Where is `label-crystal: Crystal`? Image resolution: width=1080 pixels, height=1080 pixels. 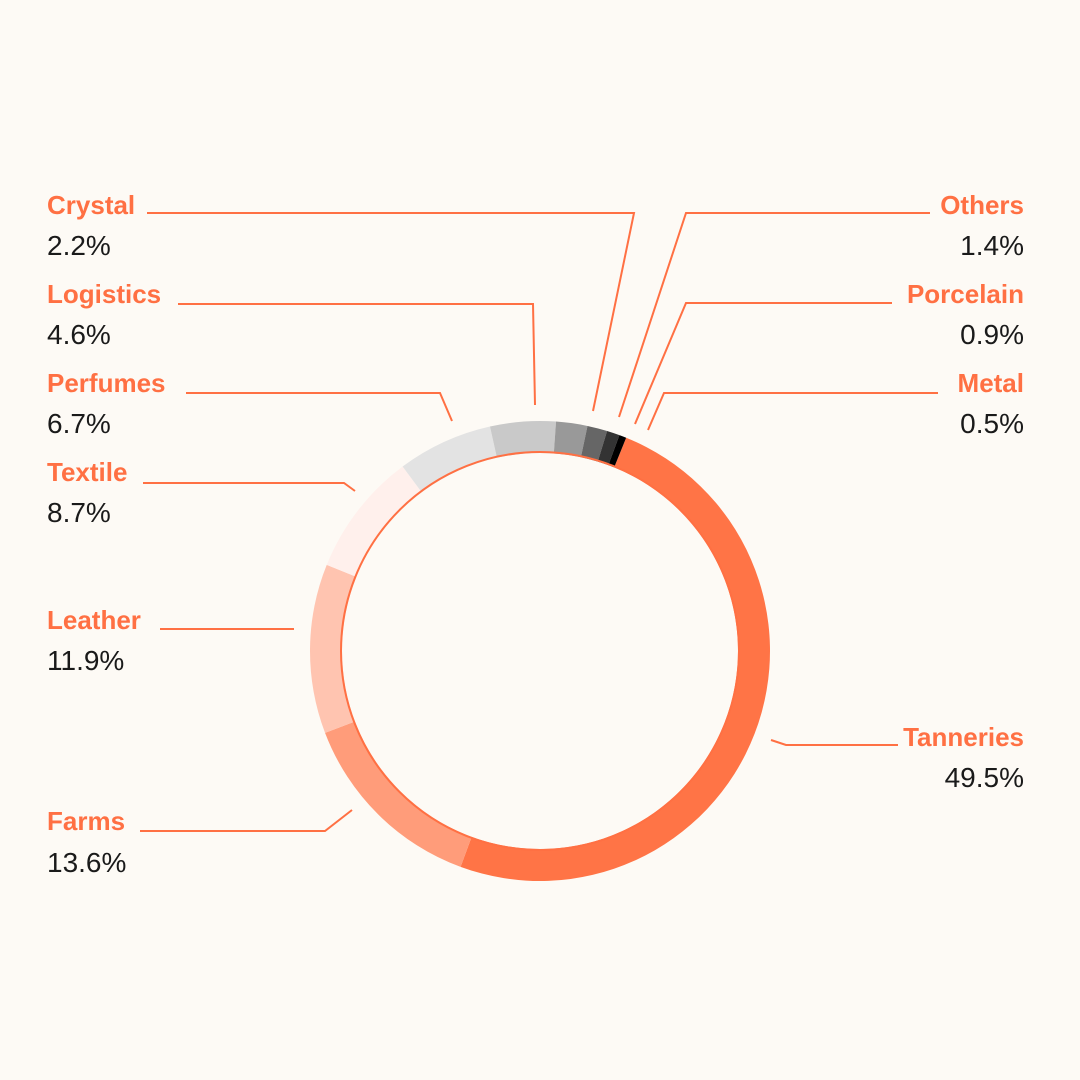
label-crystal: Crystal is located at coordinates (91, 205).